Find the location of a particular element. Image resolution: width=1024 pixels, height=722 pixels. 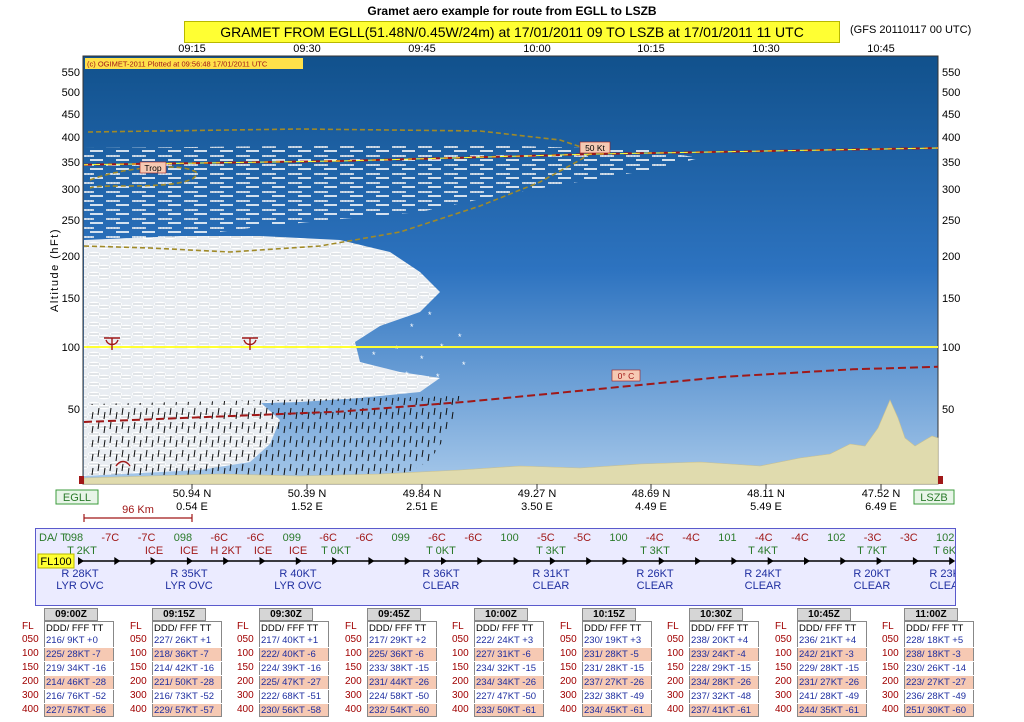

position-lon: 4.49 E is located at coordinates (651, 507).